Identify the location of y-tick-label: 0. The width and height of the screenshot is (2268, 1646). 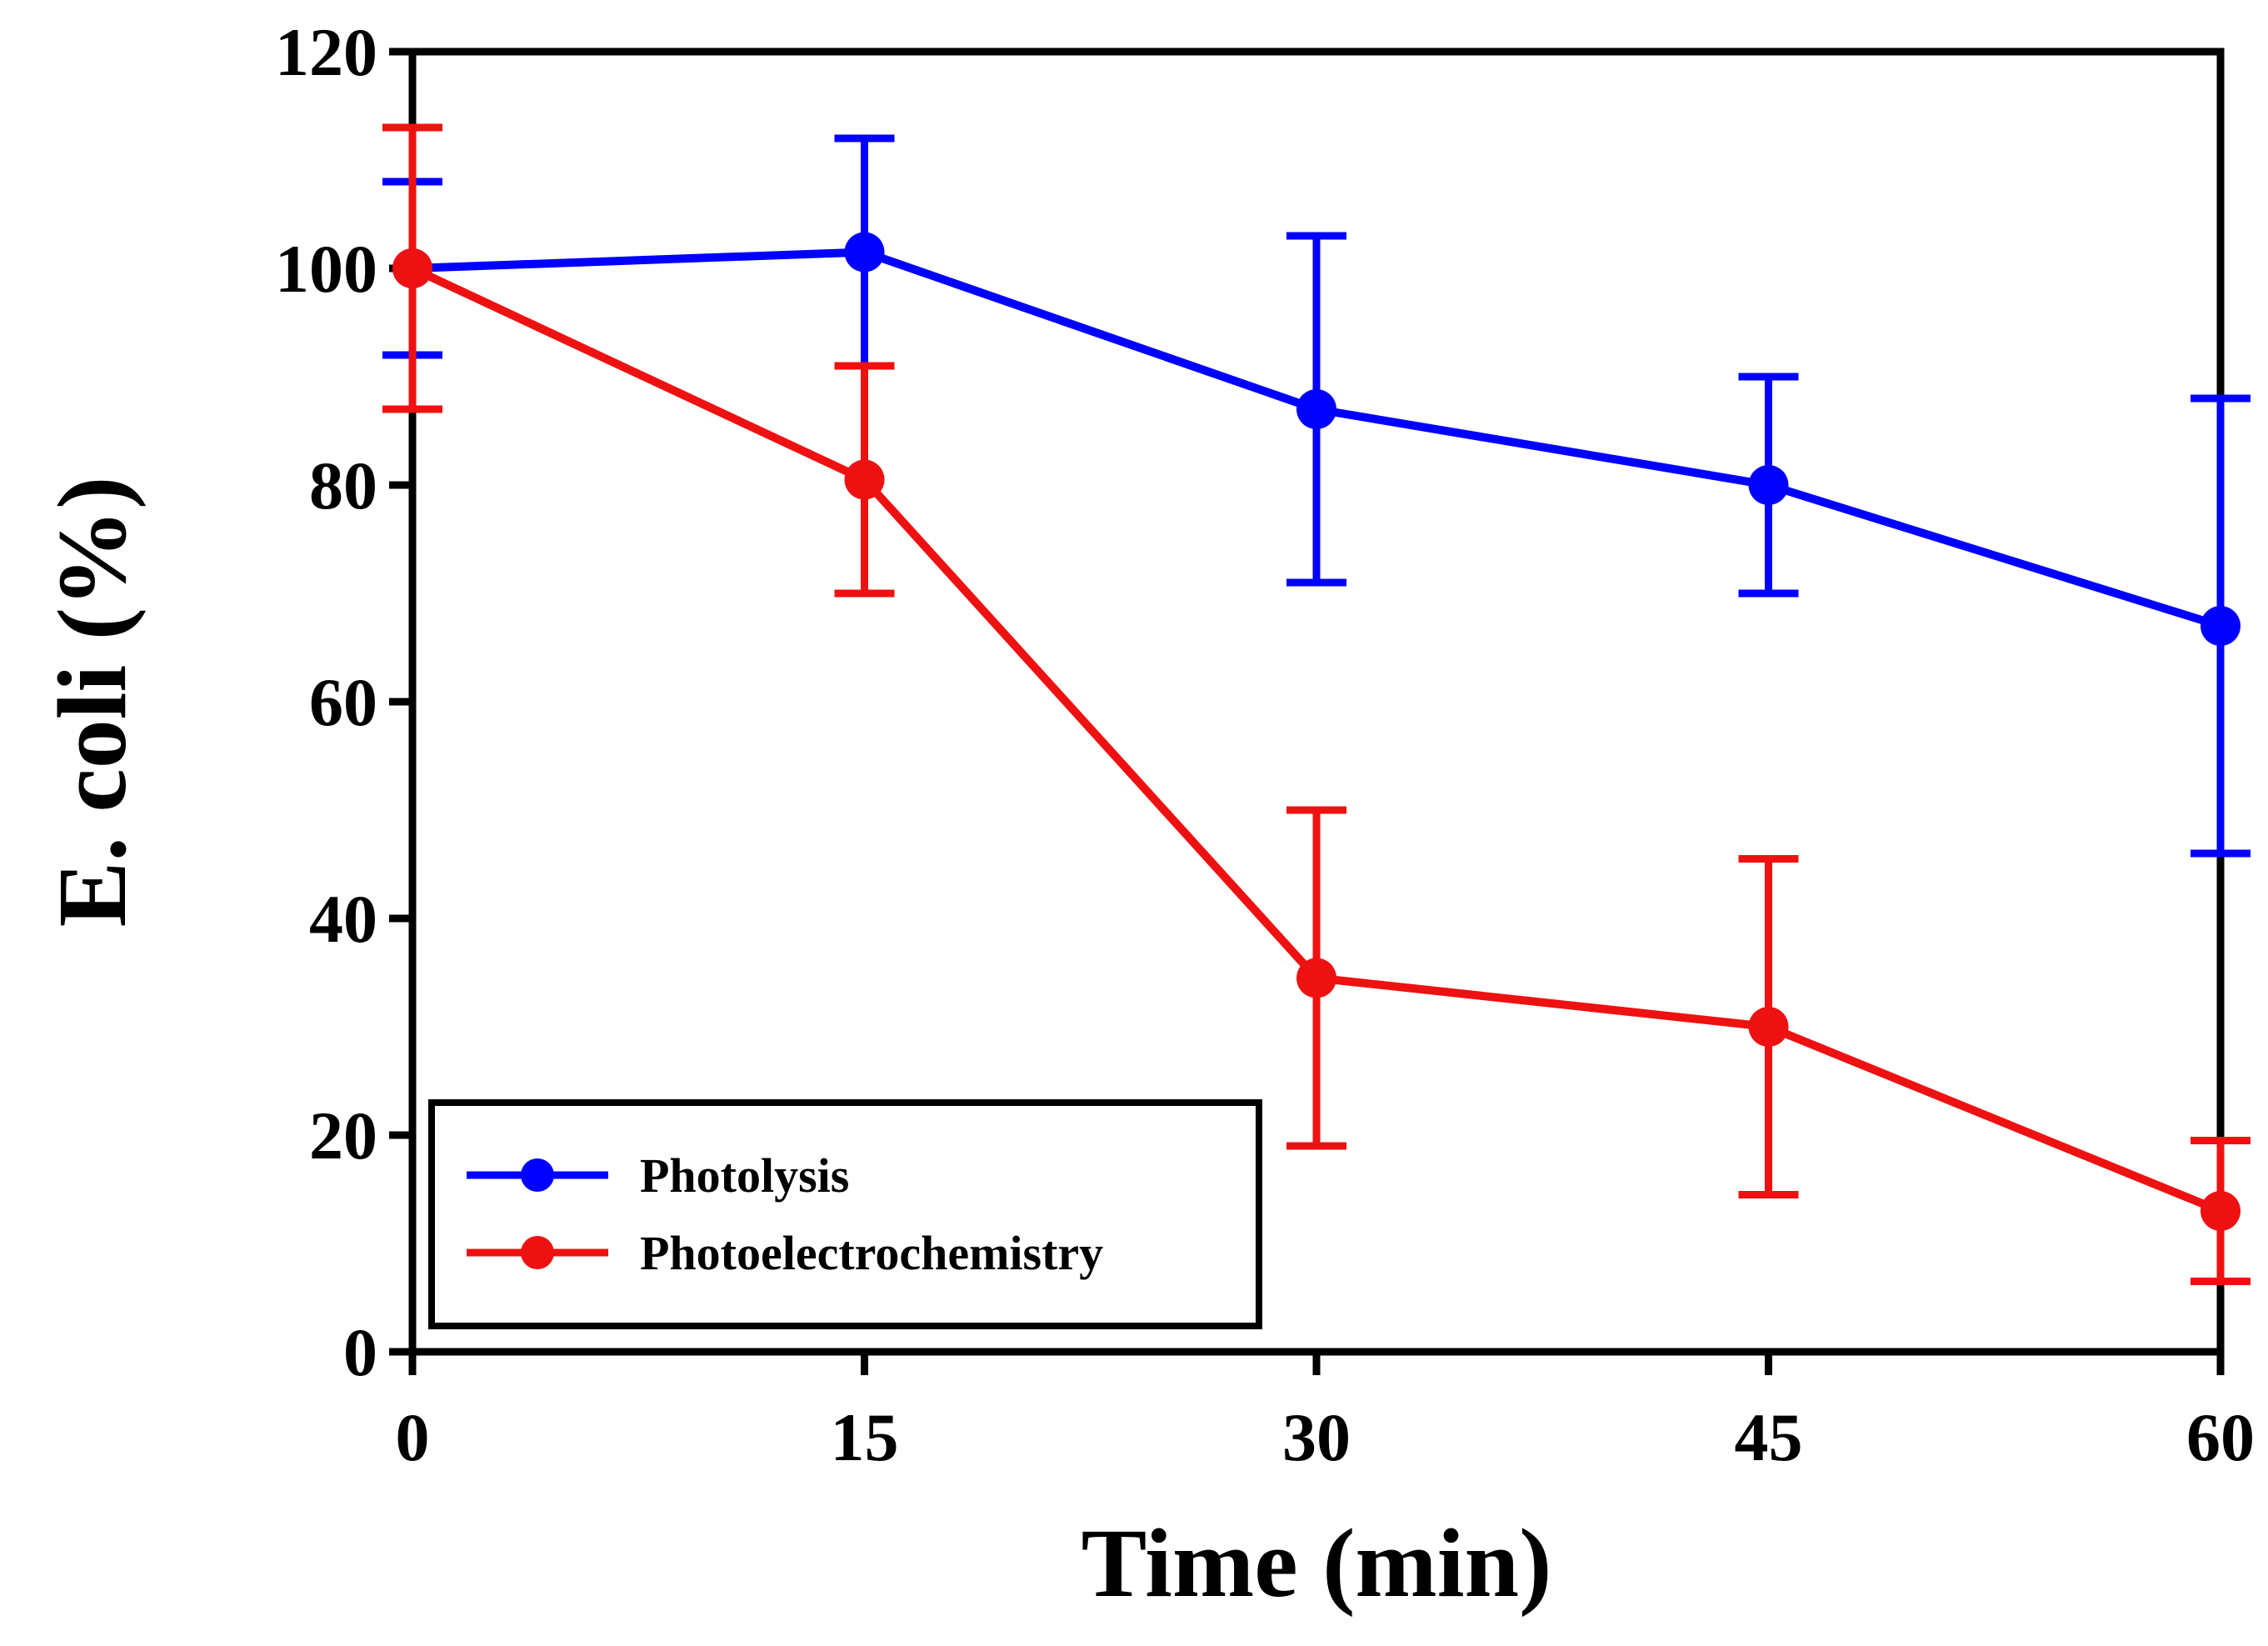
(360, 1352).